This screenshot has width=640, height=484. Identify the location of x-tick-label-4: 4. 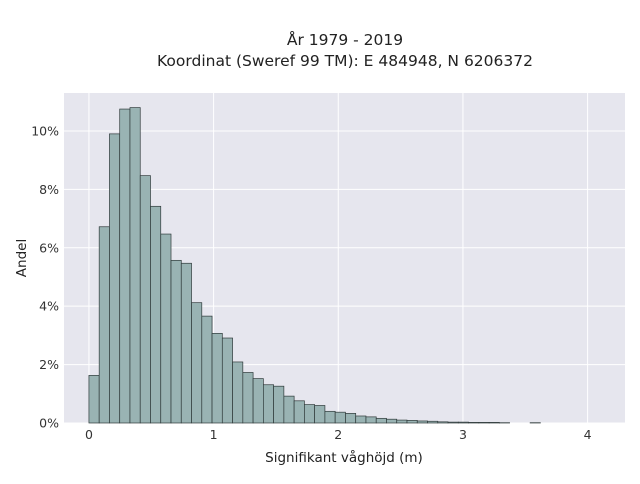
(588, 434).